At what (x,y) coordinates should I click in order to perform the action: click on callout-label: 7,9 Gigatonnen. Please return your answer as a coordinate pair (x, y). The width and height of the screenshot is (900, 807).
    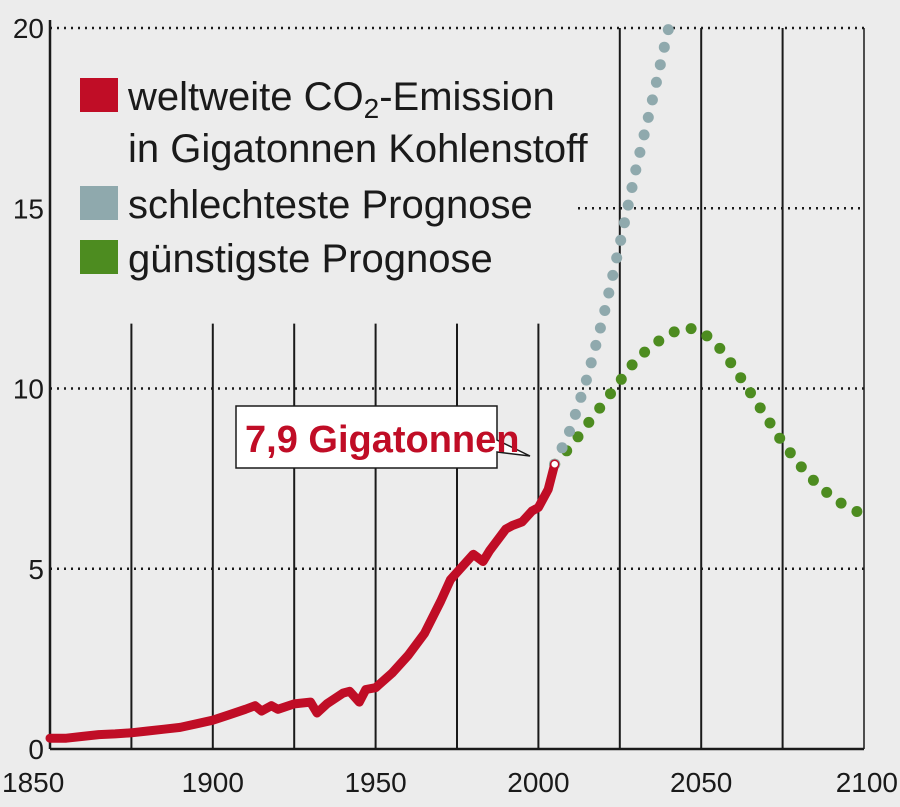
    Looking at the image, I should click on (382, 440).